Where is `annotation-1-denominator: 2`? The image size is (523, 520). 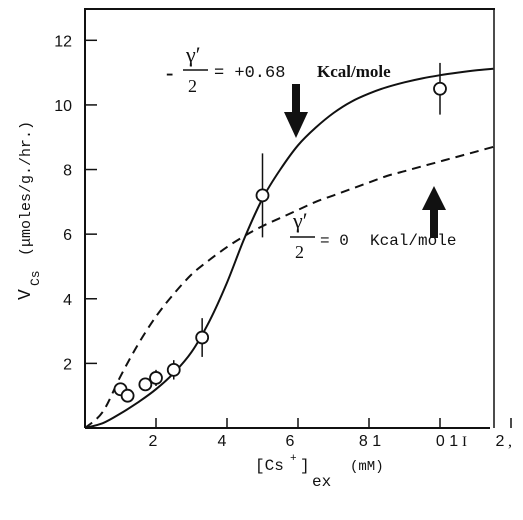
annotation-1-denominator: 2 is located at coordinates (192, 86).